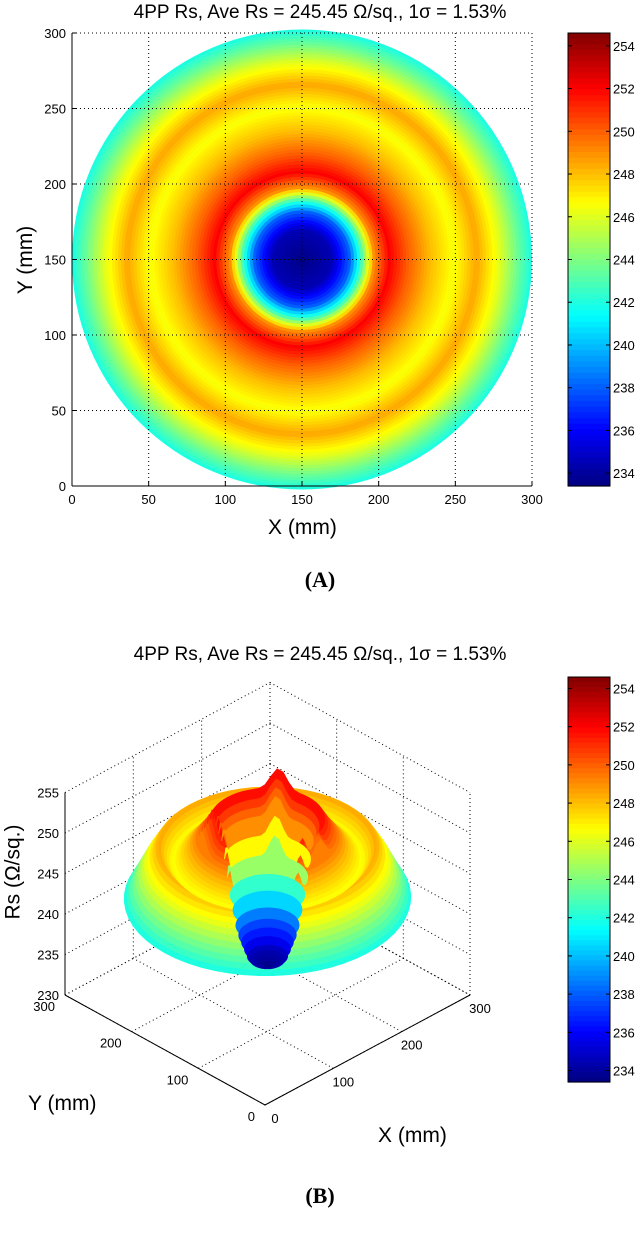 The image size is (640, 1240). What do you see at coordinates (55, 335) in the screenshot?
I see `a-ytick-label: 100` at bounding box center [55, 335].